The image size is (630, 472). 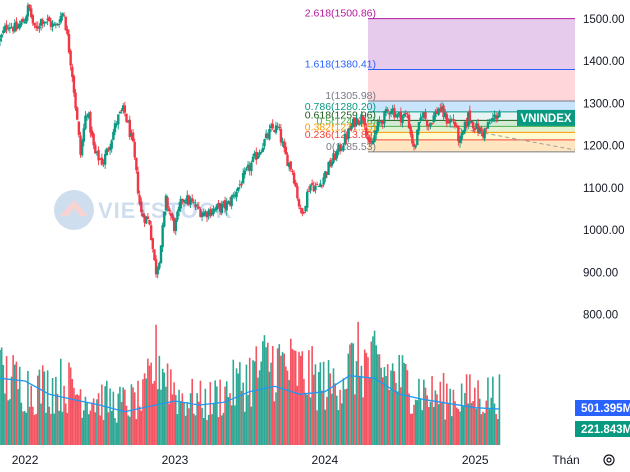 What do you see at coordinates (604, 104) in the screenshot?
I see `price-tick-label: 1300.00` at bounding box center [604, 104].